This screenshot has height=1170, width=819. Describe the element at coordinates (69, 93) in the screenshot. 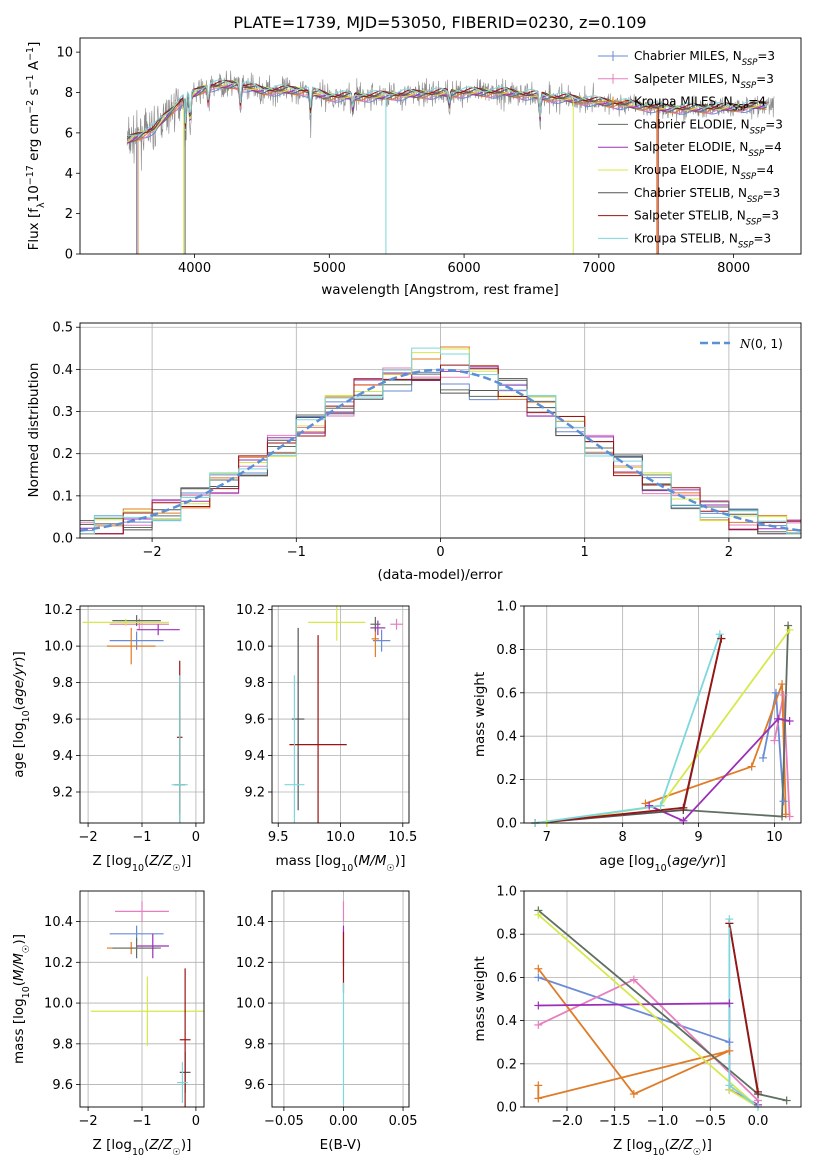

I see `y-tick-label: 8` at that location.